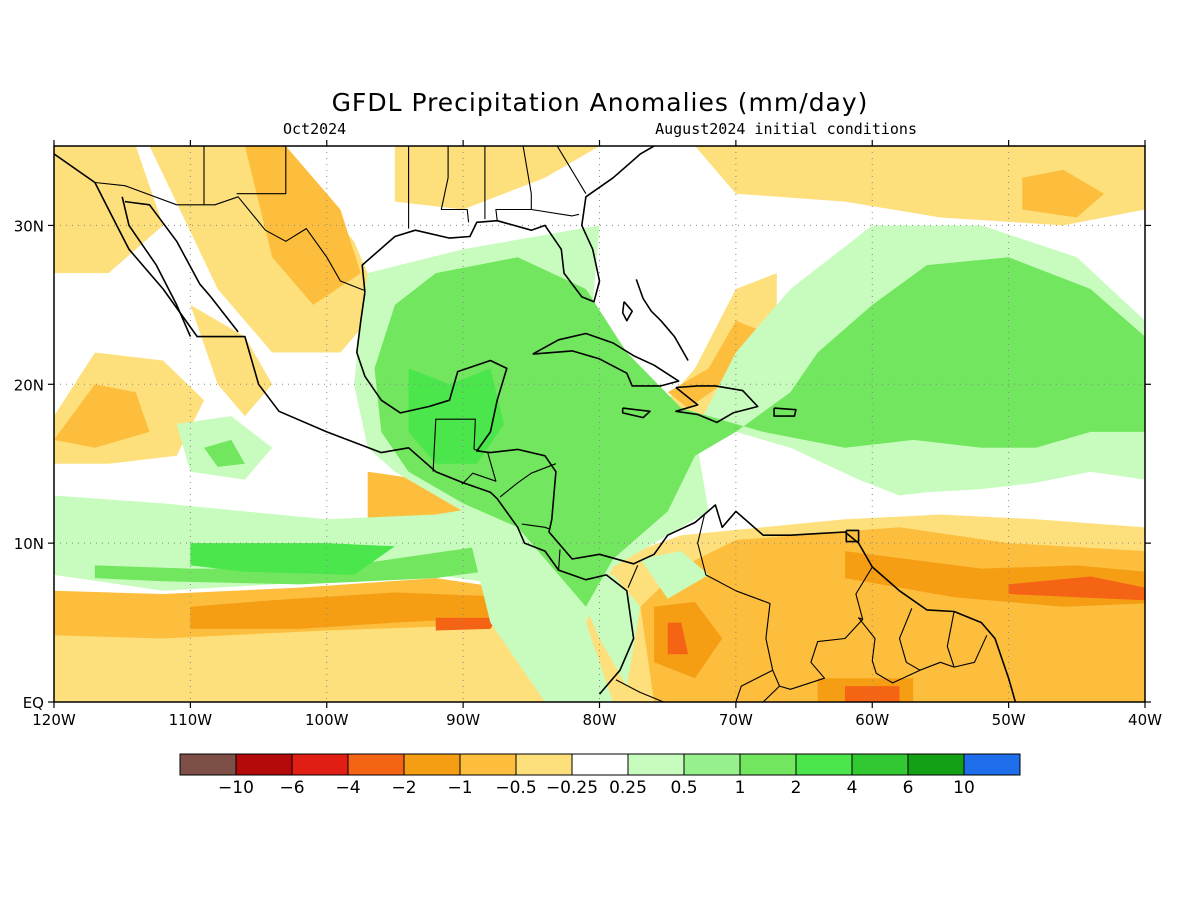 Image resolution: width=1200 pixels, height=900 pixels. I want to click on boundary-belize-honduras-border, so click(479, 466).